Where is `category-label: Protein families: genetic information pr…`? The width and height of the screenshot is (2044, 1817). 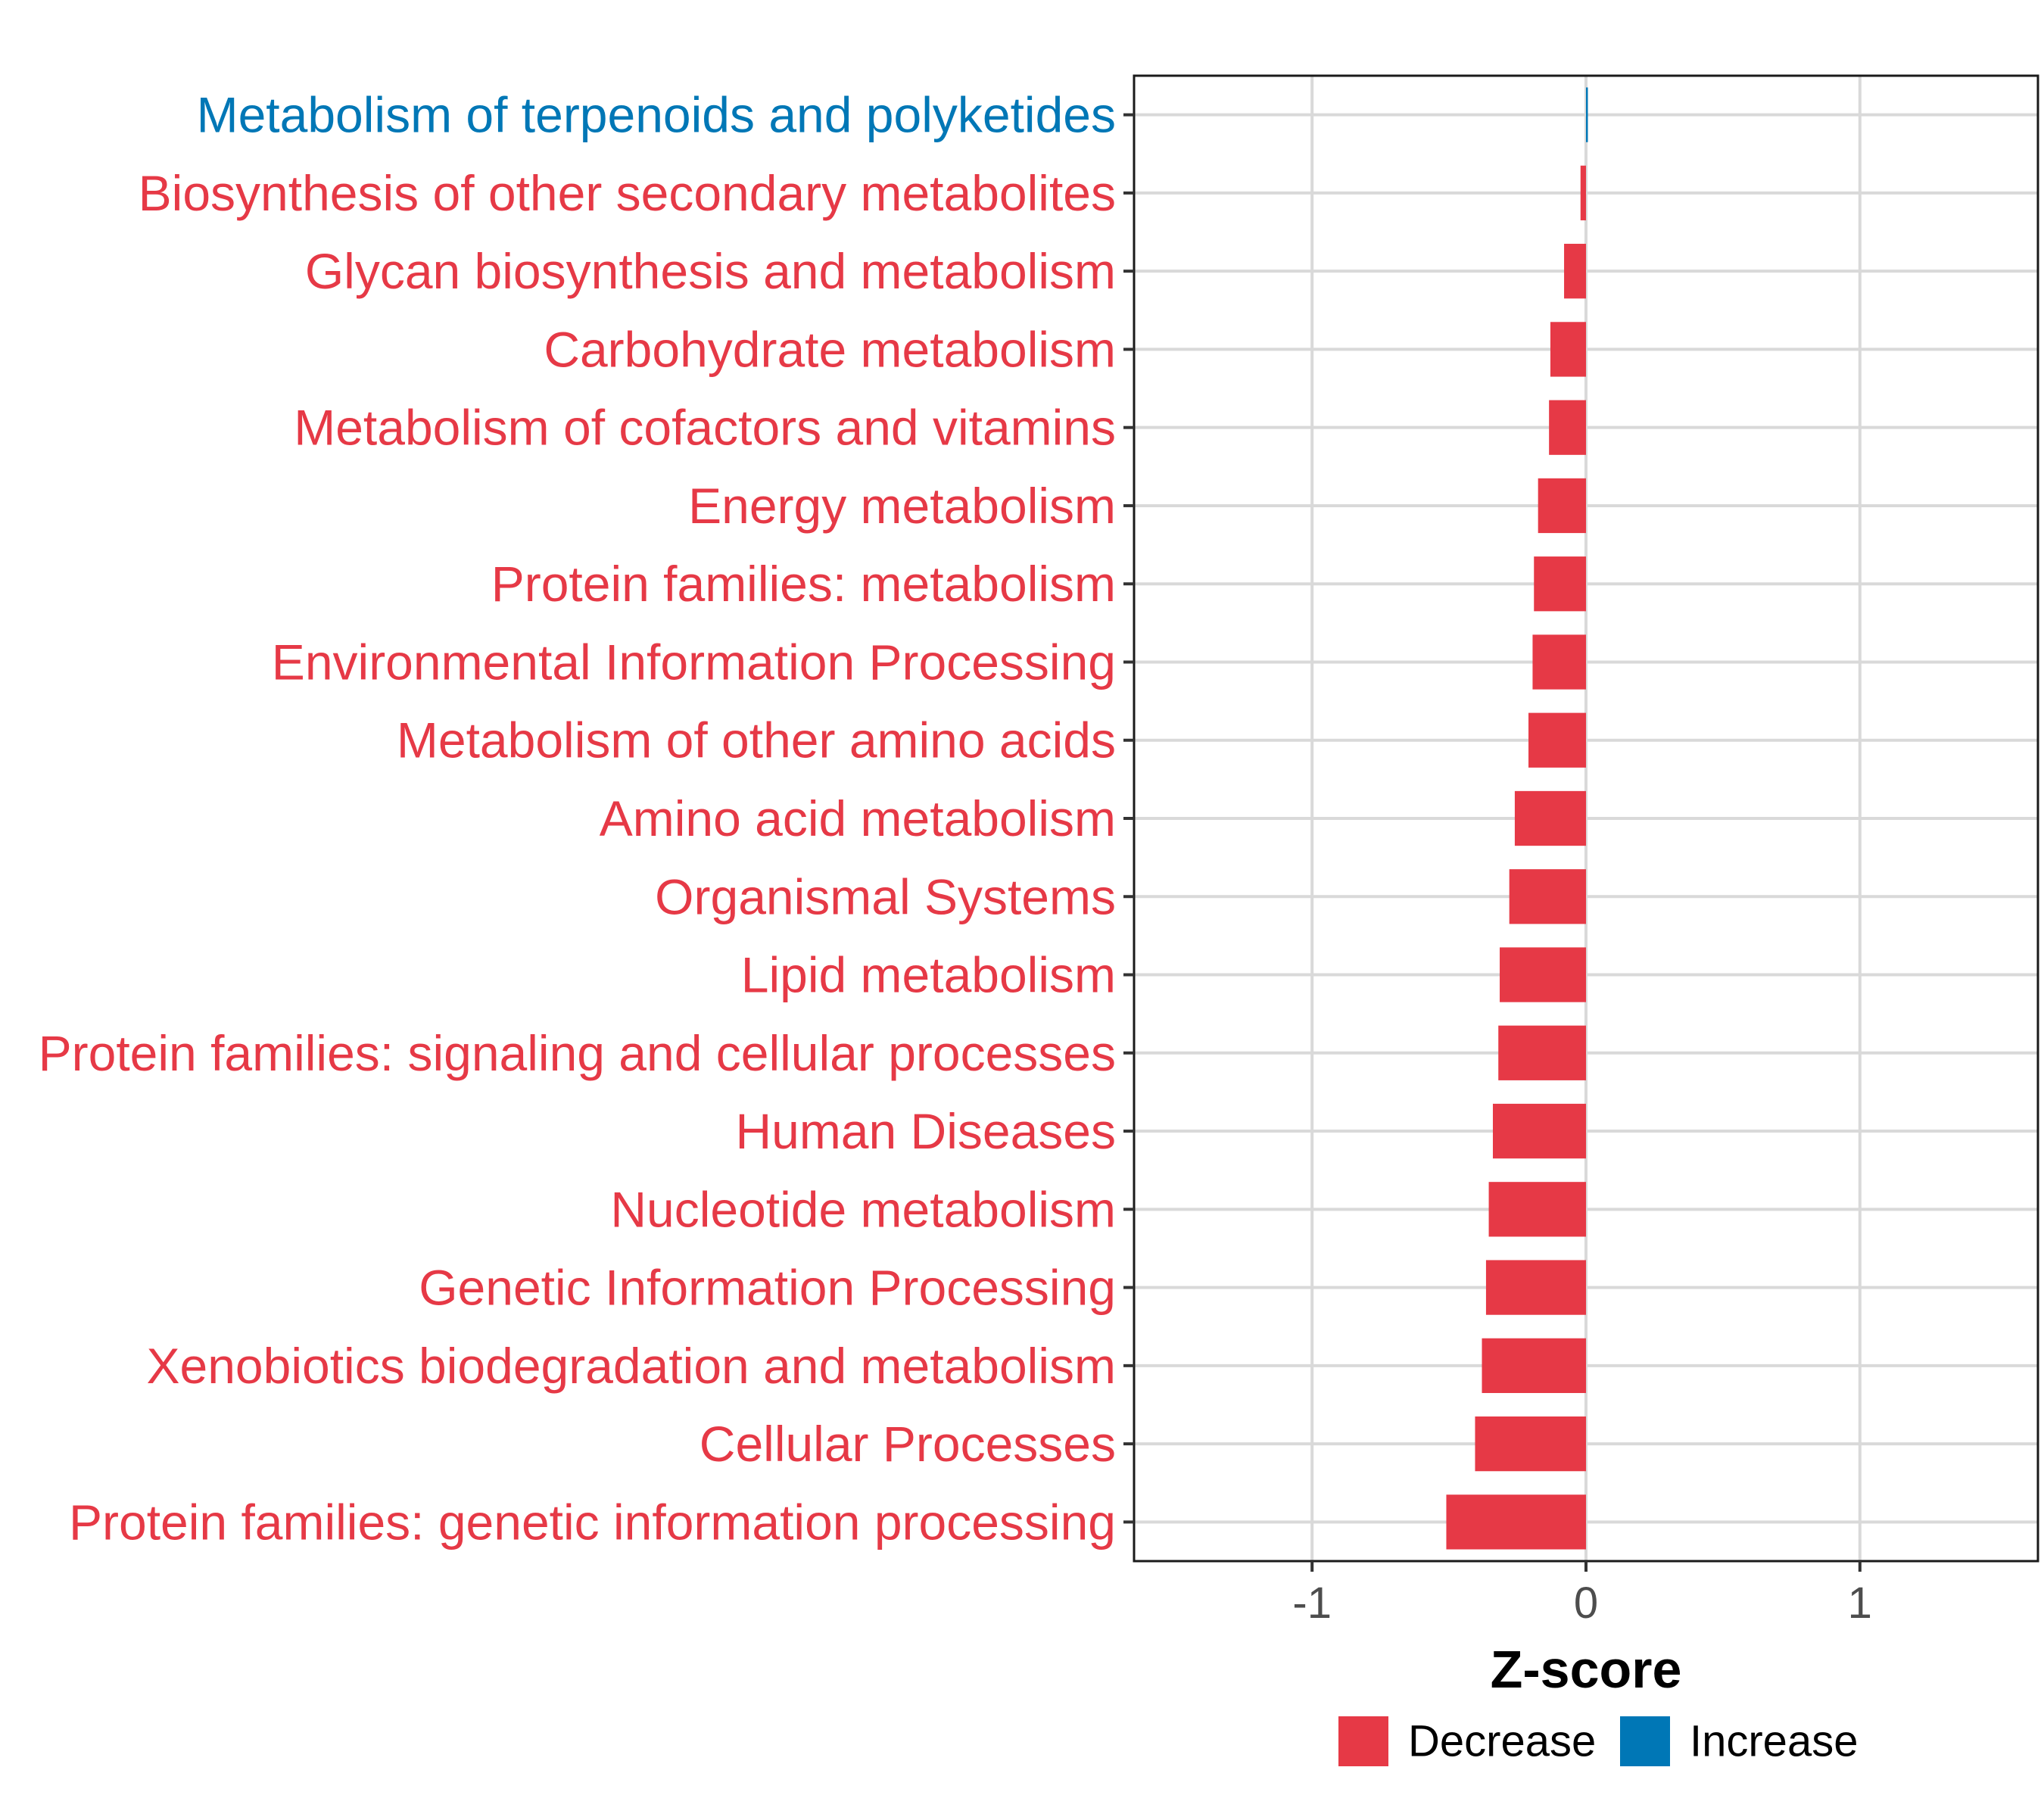 category-label: Protein families: genetic information pr… is located at coordinates (592, 1522).